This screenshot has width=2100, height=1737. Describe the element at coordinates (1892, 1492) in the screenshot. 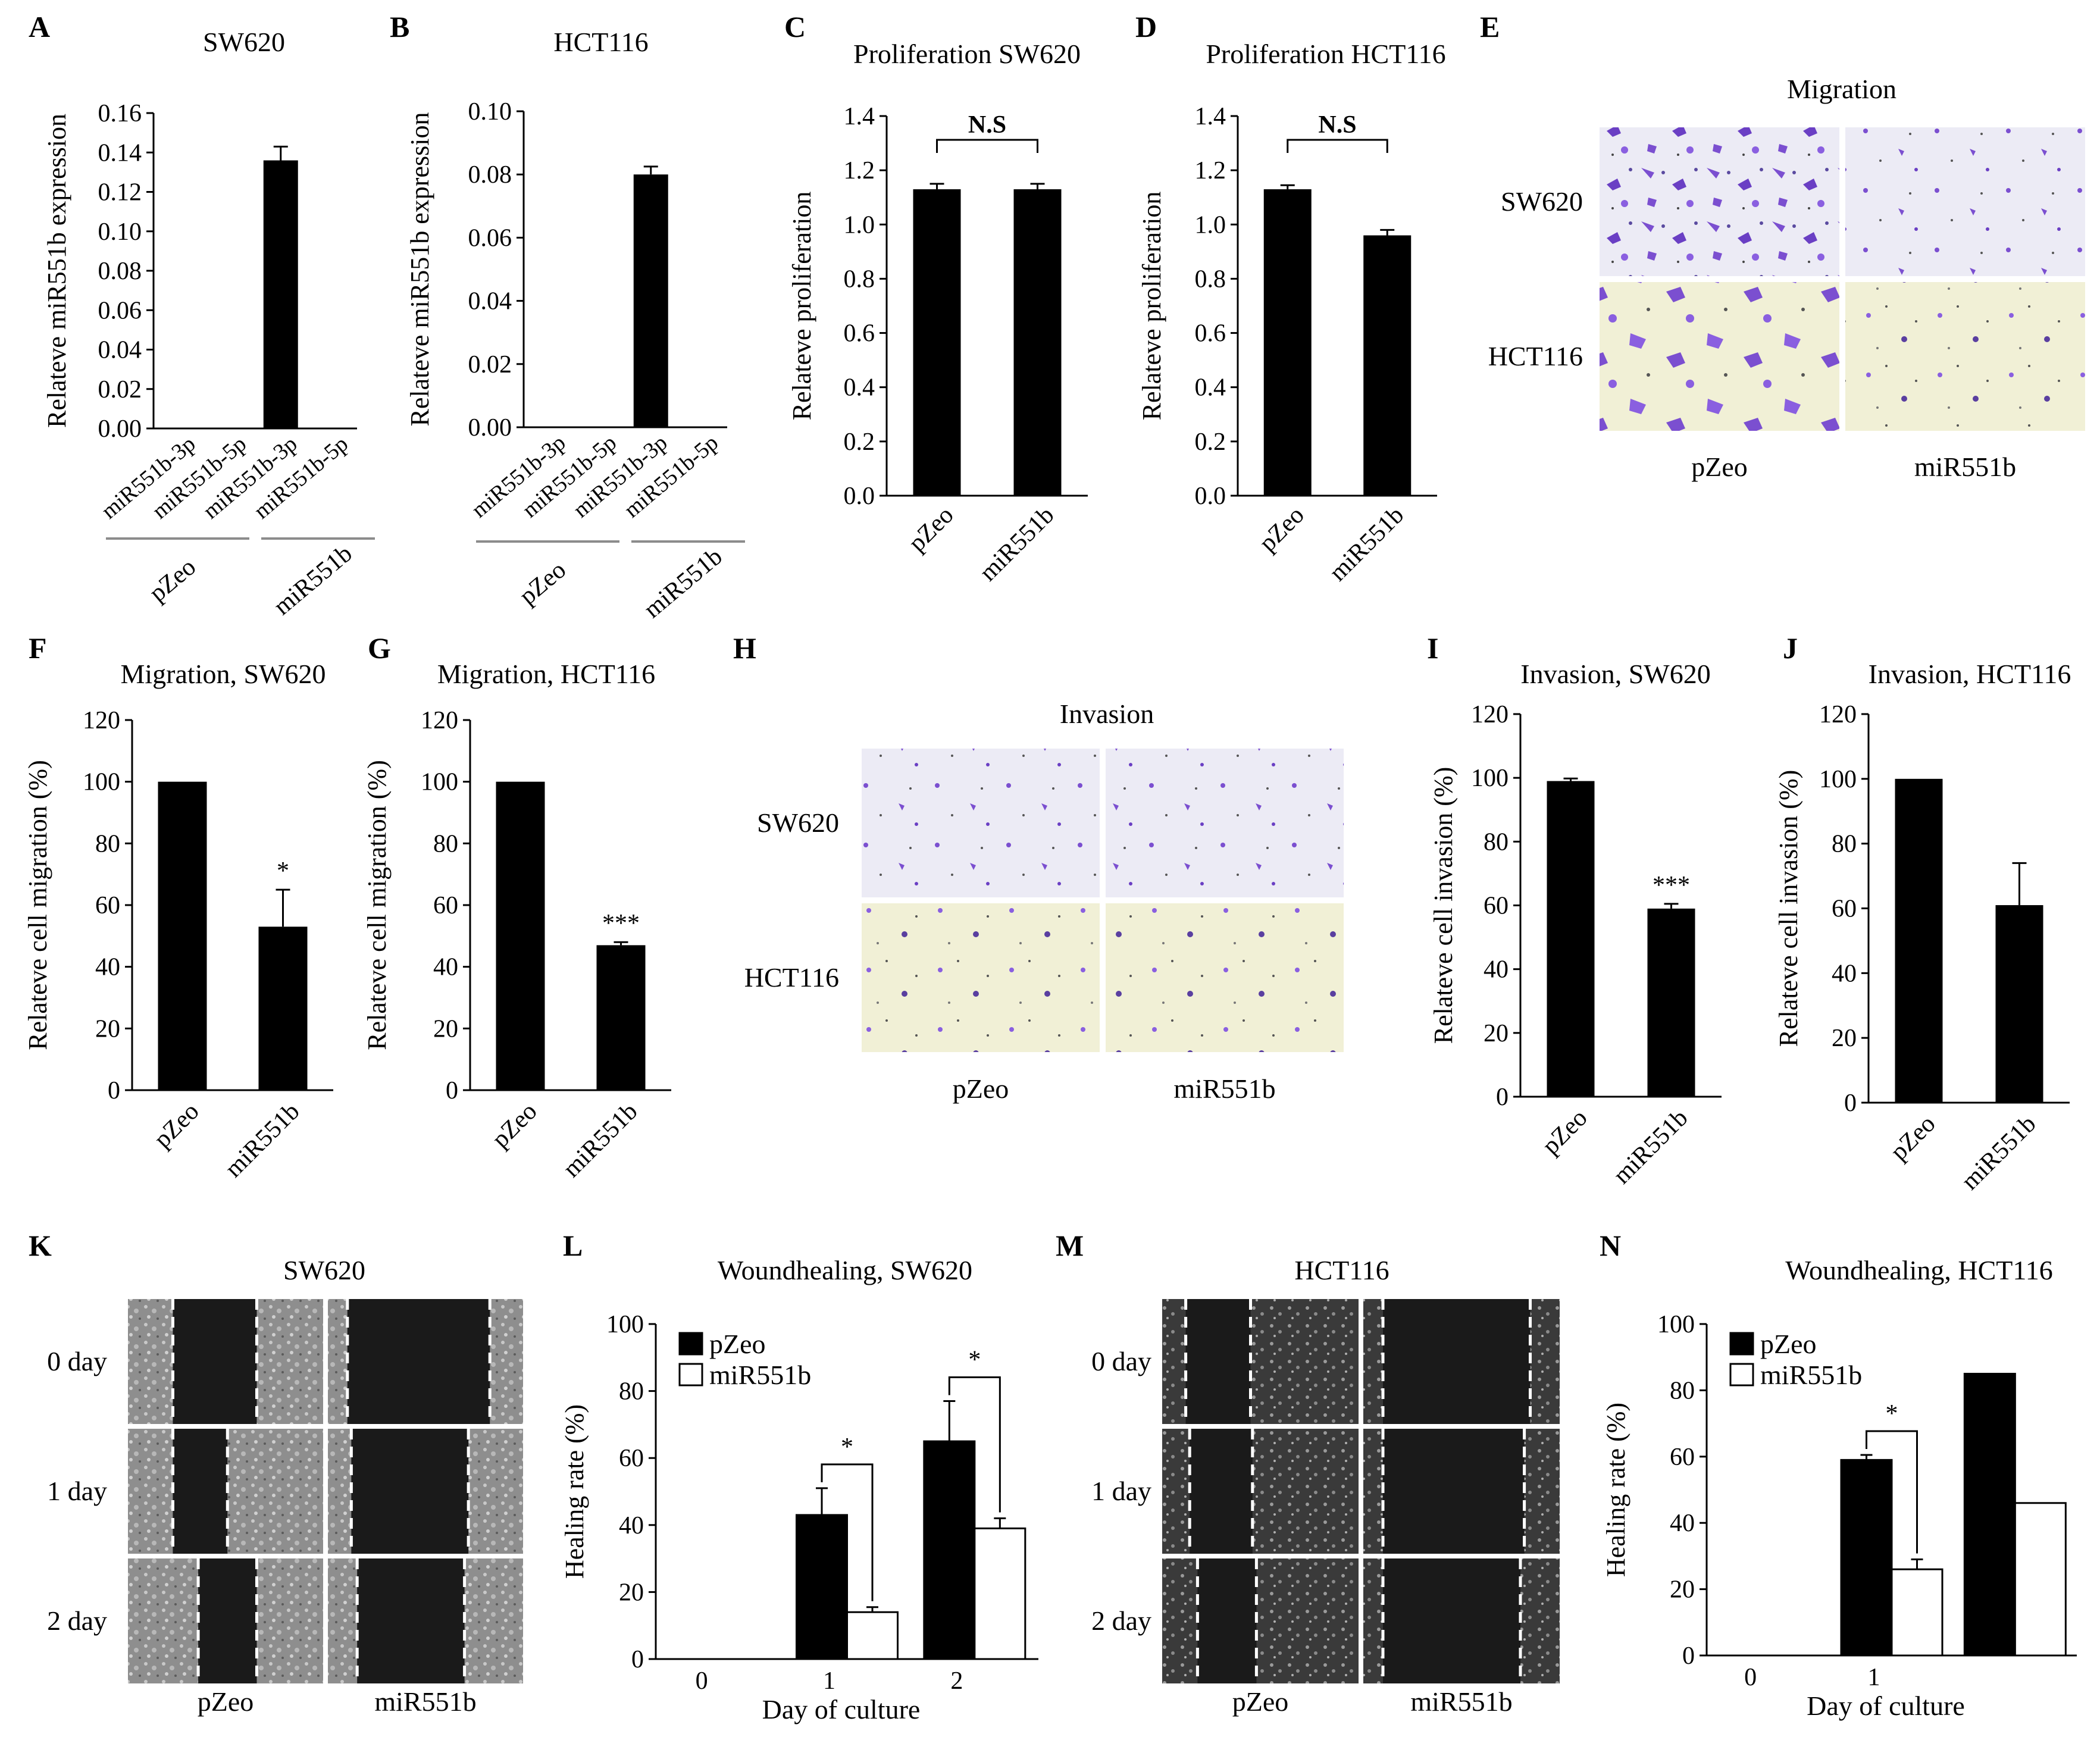

I see `significance-bracket` at that location.